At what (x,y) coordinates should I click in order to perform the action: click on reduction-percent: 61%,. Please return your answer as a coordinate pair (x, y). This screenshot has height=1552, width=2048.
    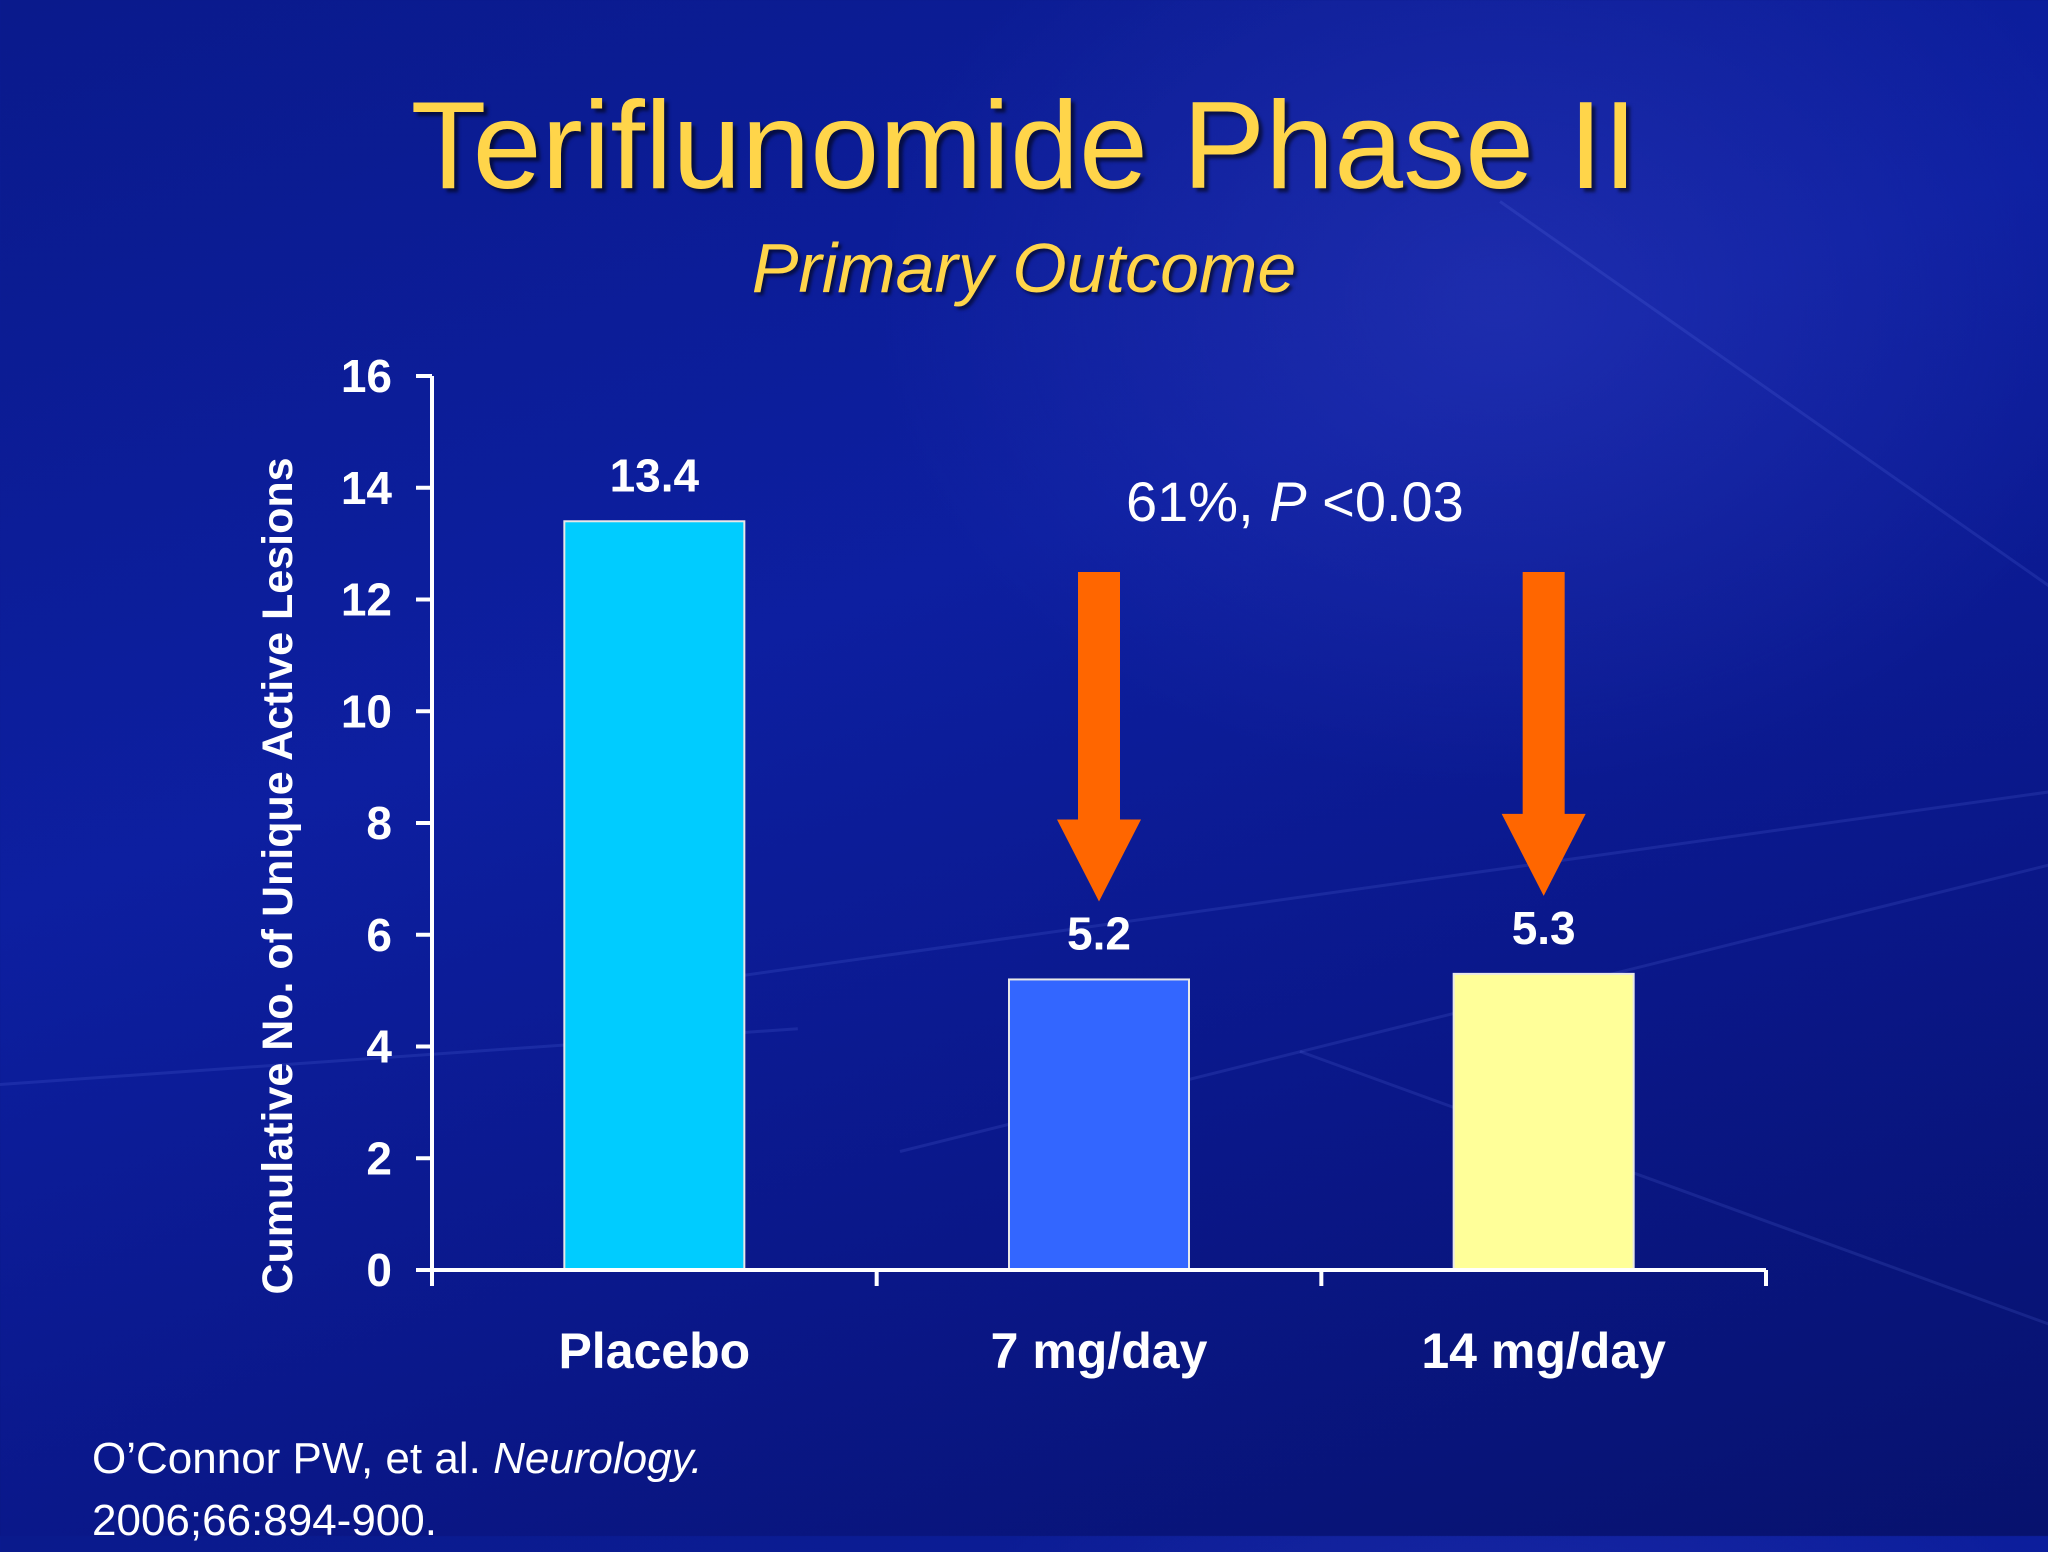
    Looking at the image, I should click on (1190, 501).